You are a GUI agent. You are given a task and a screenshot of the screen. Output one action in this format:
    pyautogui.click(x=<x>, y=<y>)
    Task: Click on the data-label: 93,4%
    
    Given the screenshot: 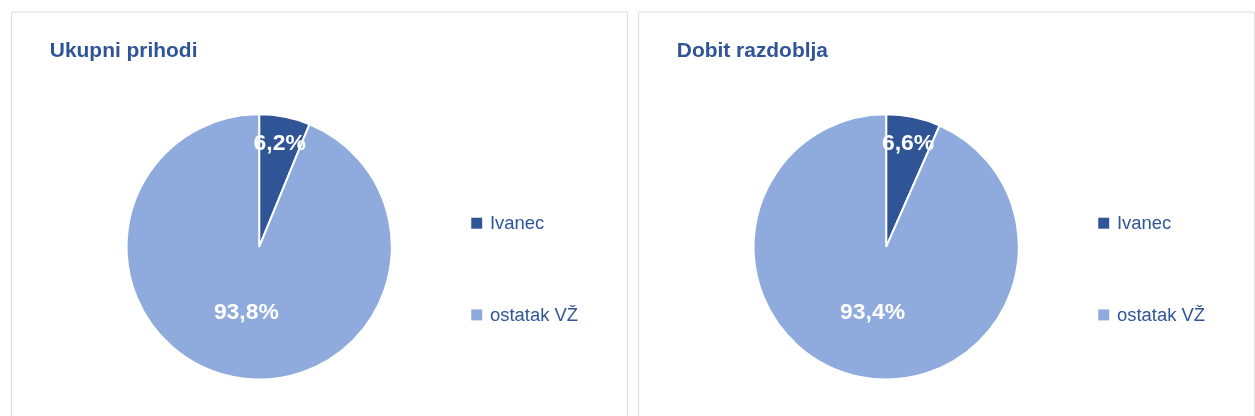 What is the action you would take?
    pyautogui.click(x=873, y=310)
    